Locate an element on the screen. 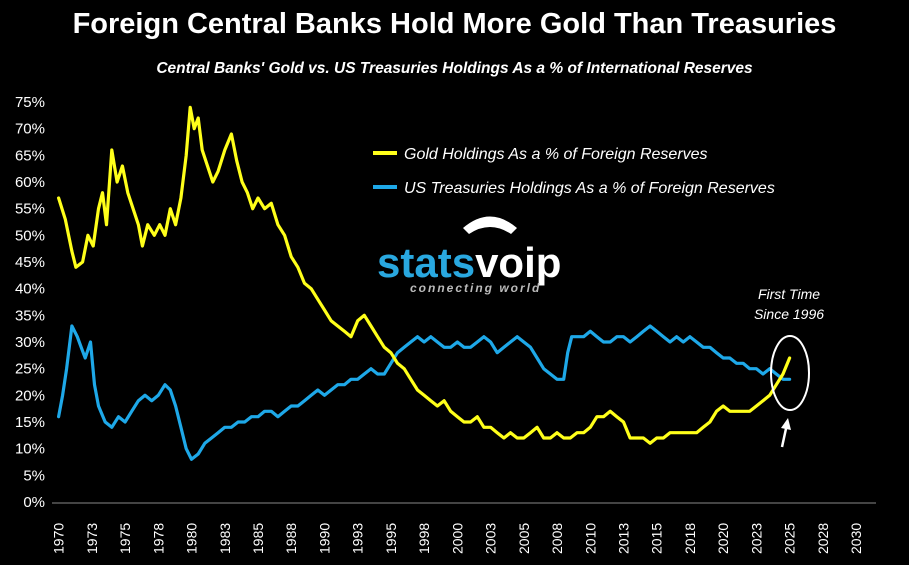 This screenshot has width=909, height=565. x-tick-label: 2023 is located at coordinates (756, 538).